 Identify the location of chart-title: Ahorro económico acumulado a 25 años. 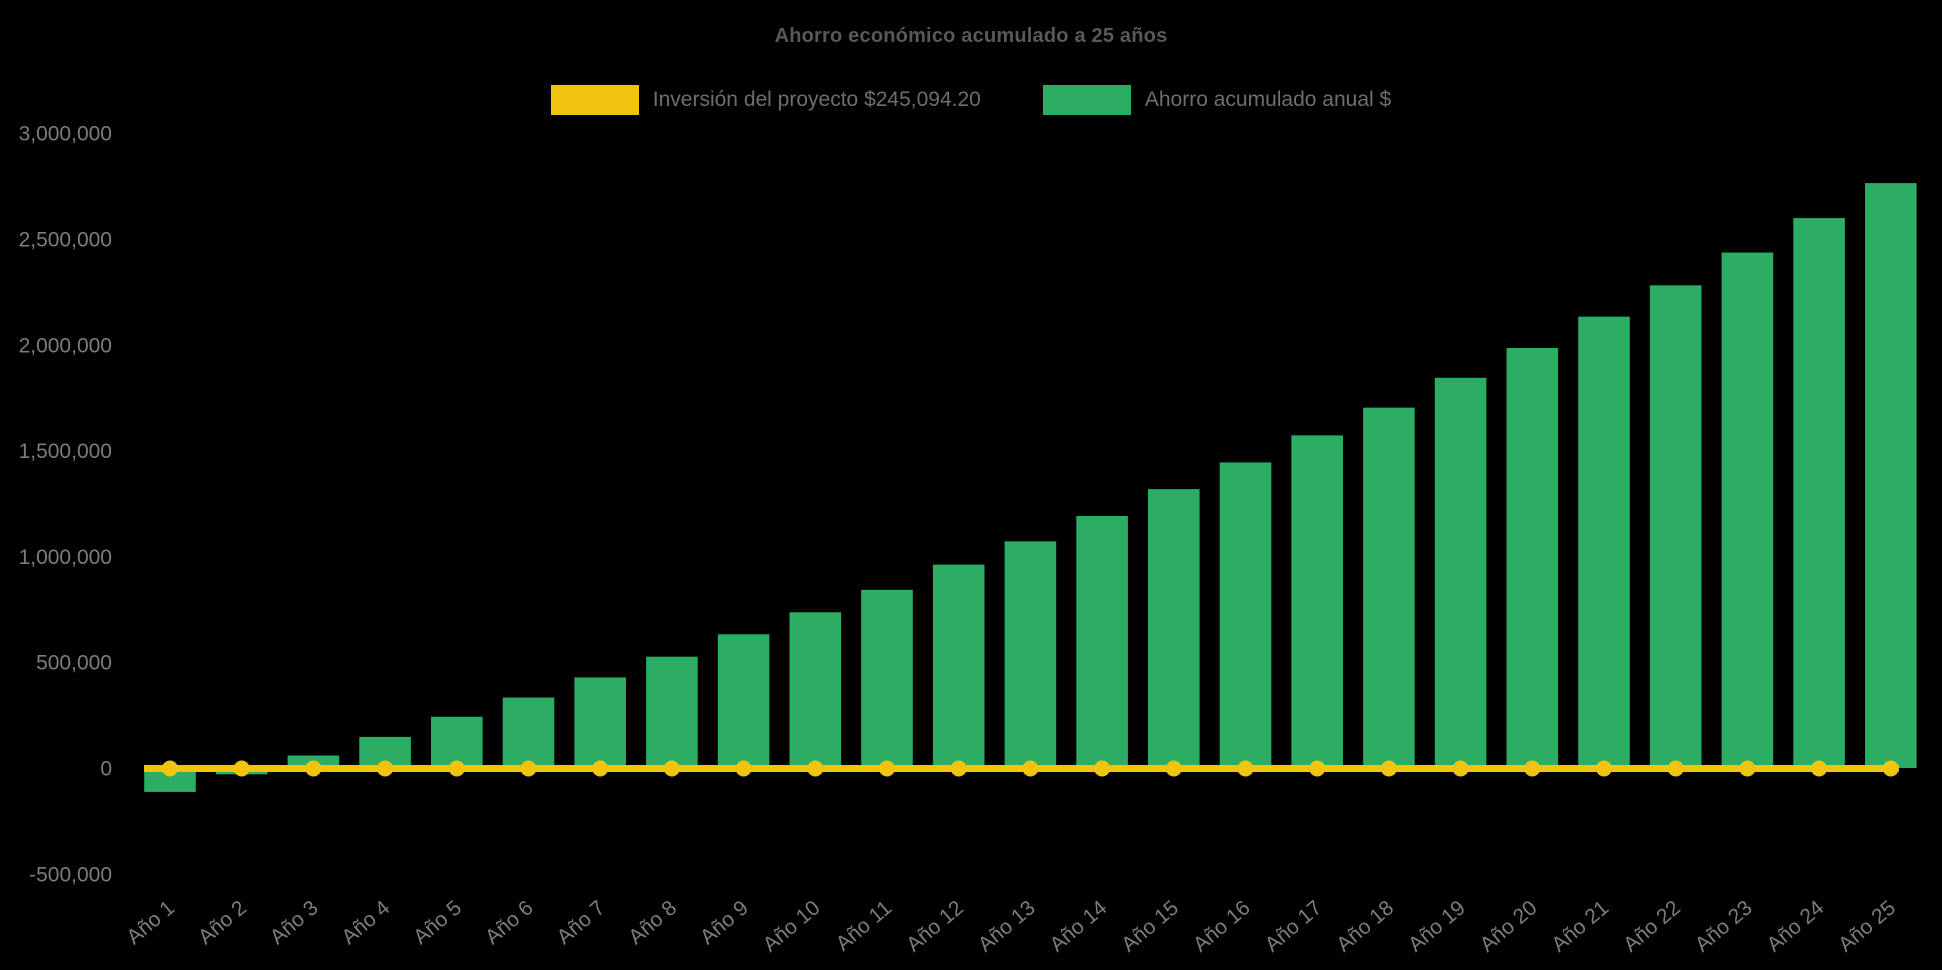
(971, 36).